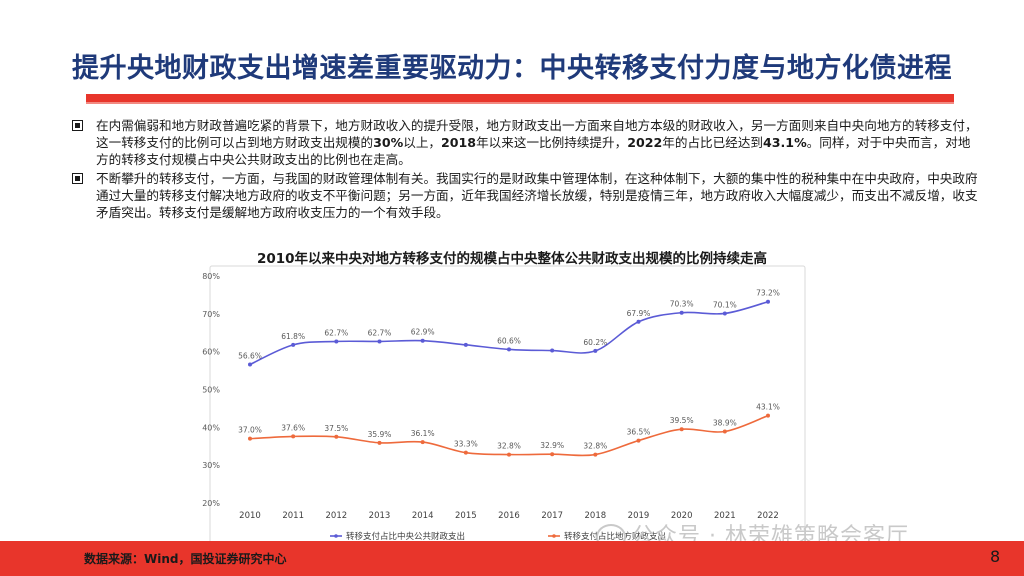 This screenshot has width=1024, height=576. Describe the element at coordinates (250, 356) in the screenshot. I see `data-label: 56.6%` at that location.